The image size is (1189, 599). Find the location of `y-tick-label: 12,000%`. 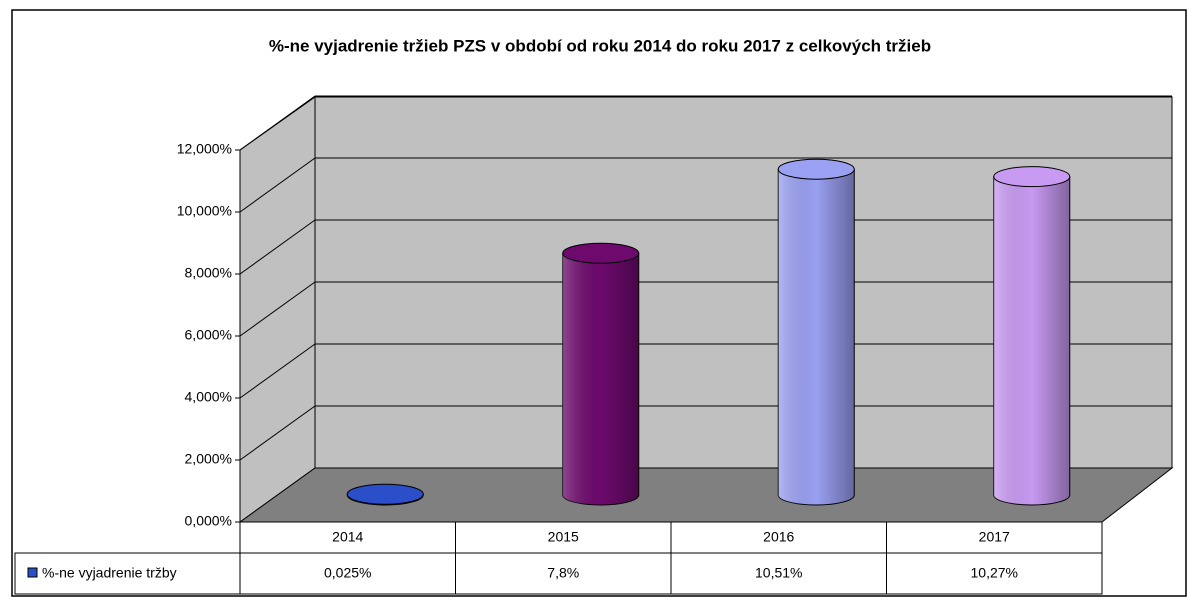

y-tick-label: 12,000% is located at coordinates (204, 149).